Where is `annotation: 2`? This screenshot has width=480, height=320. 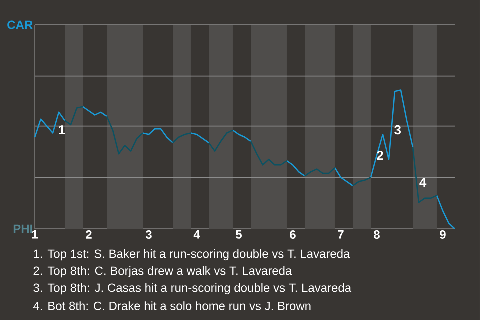 annotation: 2 is located at coordinates (380, 155).